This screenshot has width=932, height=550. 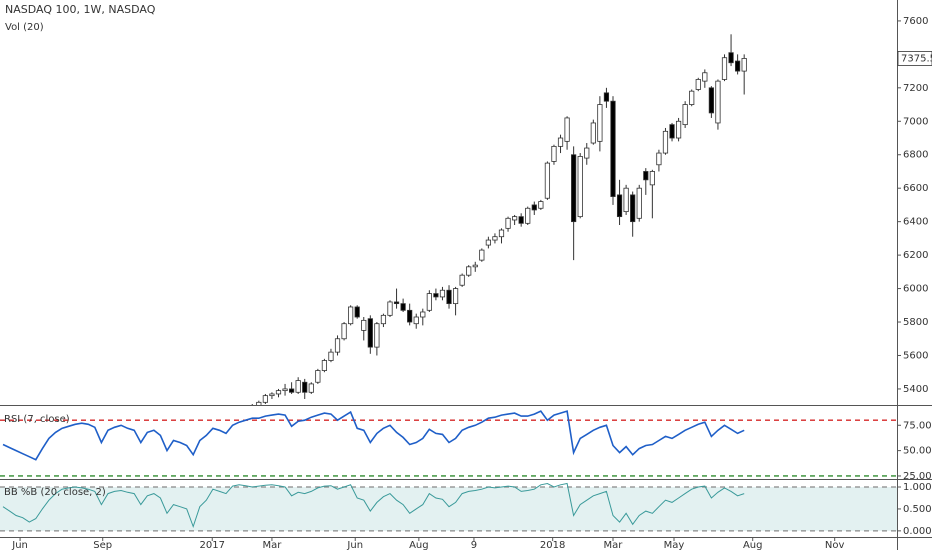 I want to click on y-tick-label: 5400, so click(x=915, y=389).